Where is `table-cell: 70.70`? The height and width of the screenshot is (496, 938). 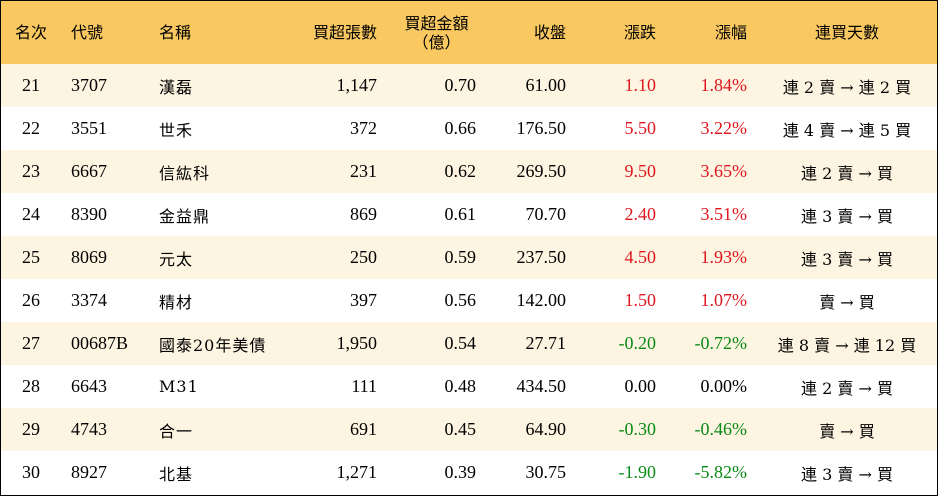 table-cell: 70.70 is located at coordinates (546, 214).